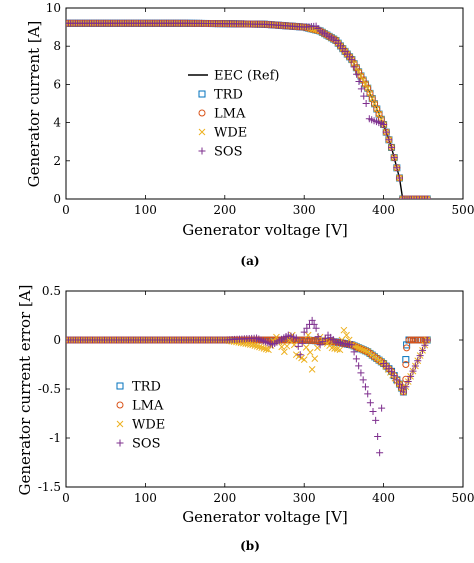  What do you see at coordinates (265, 230) in the screenshot?
I see `xlabel-a: Generator voltage [V]` at bounding box center [265, 230].